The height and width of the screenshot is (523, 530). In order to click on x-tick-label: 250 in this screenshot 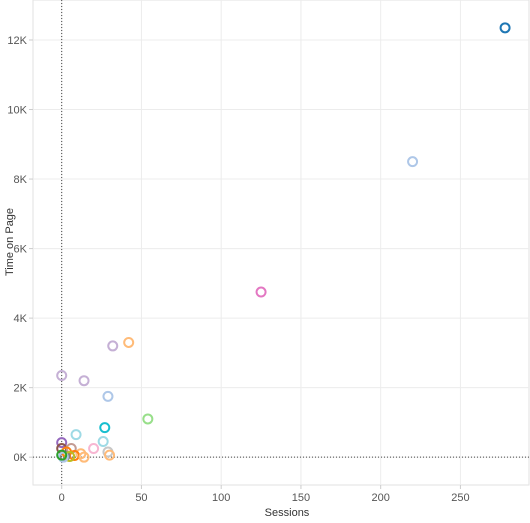, I will do `click(460, 498)`.